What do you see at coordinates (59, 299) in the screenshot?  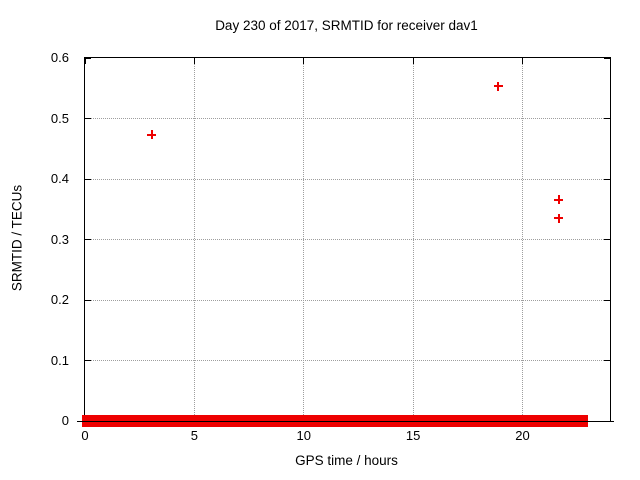 I see `y-tick-label: 0.2` at bounding box center [59, 299].